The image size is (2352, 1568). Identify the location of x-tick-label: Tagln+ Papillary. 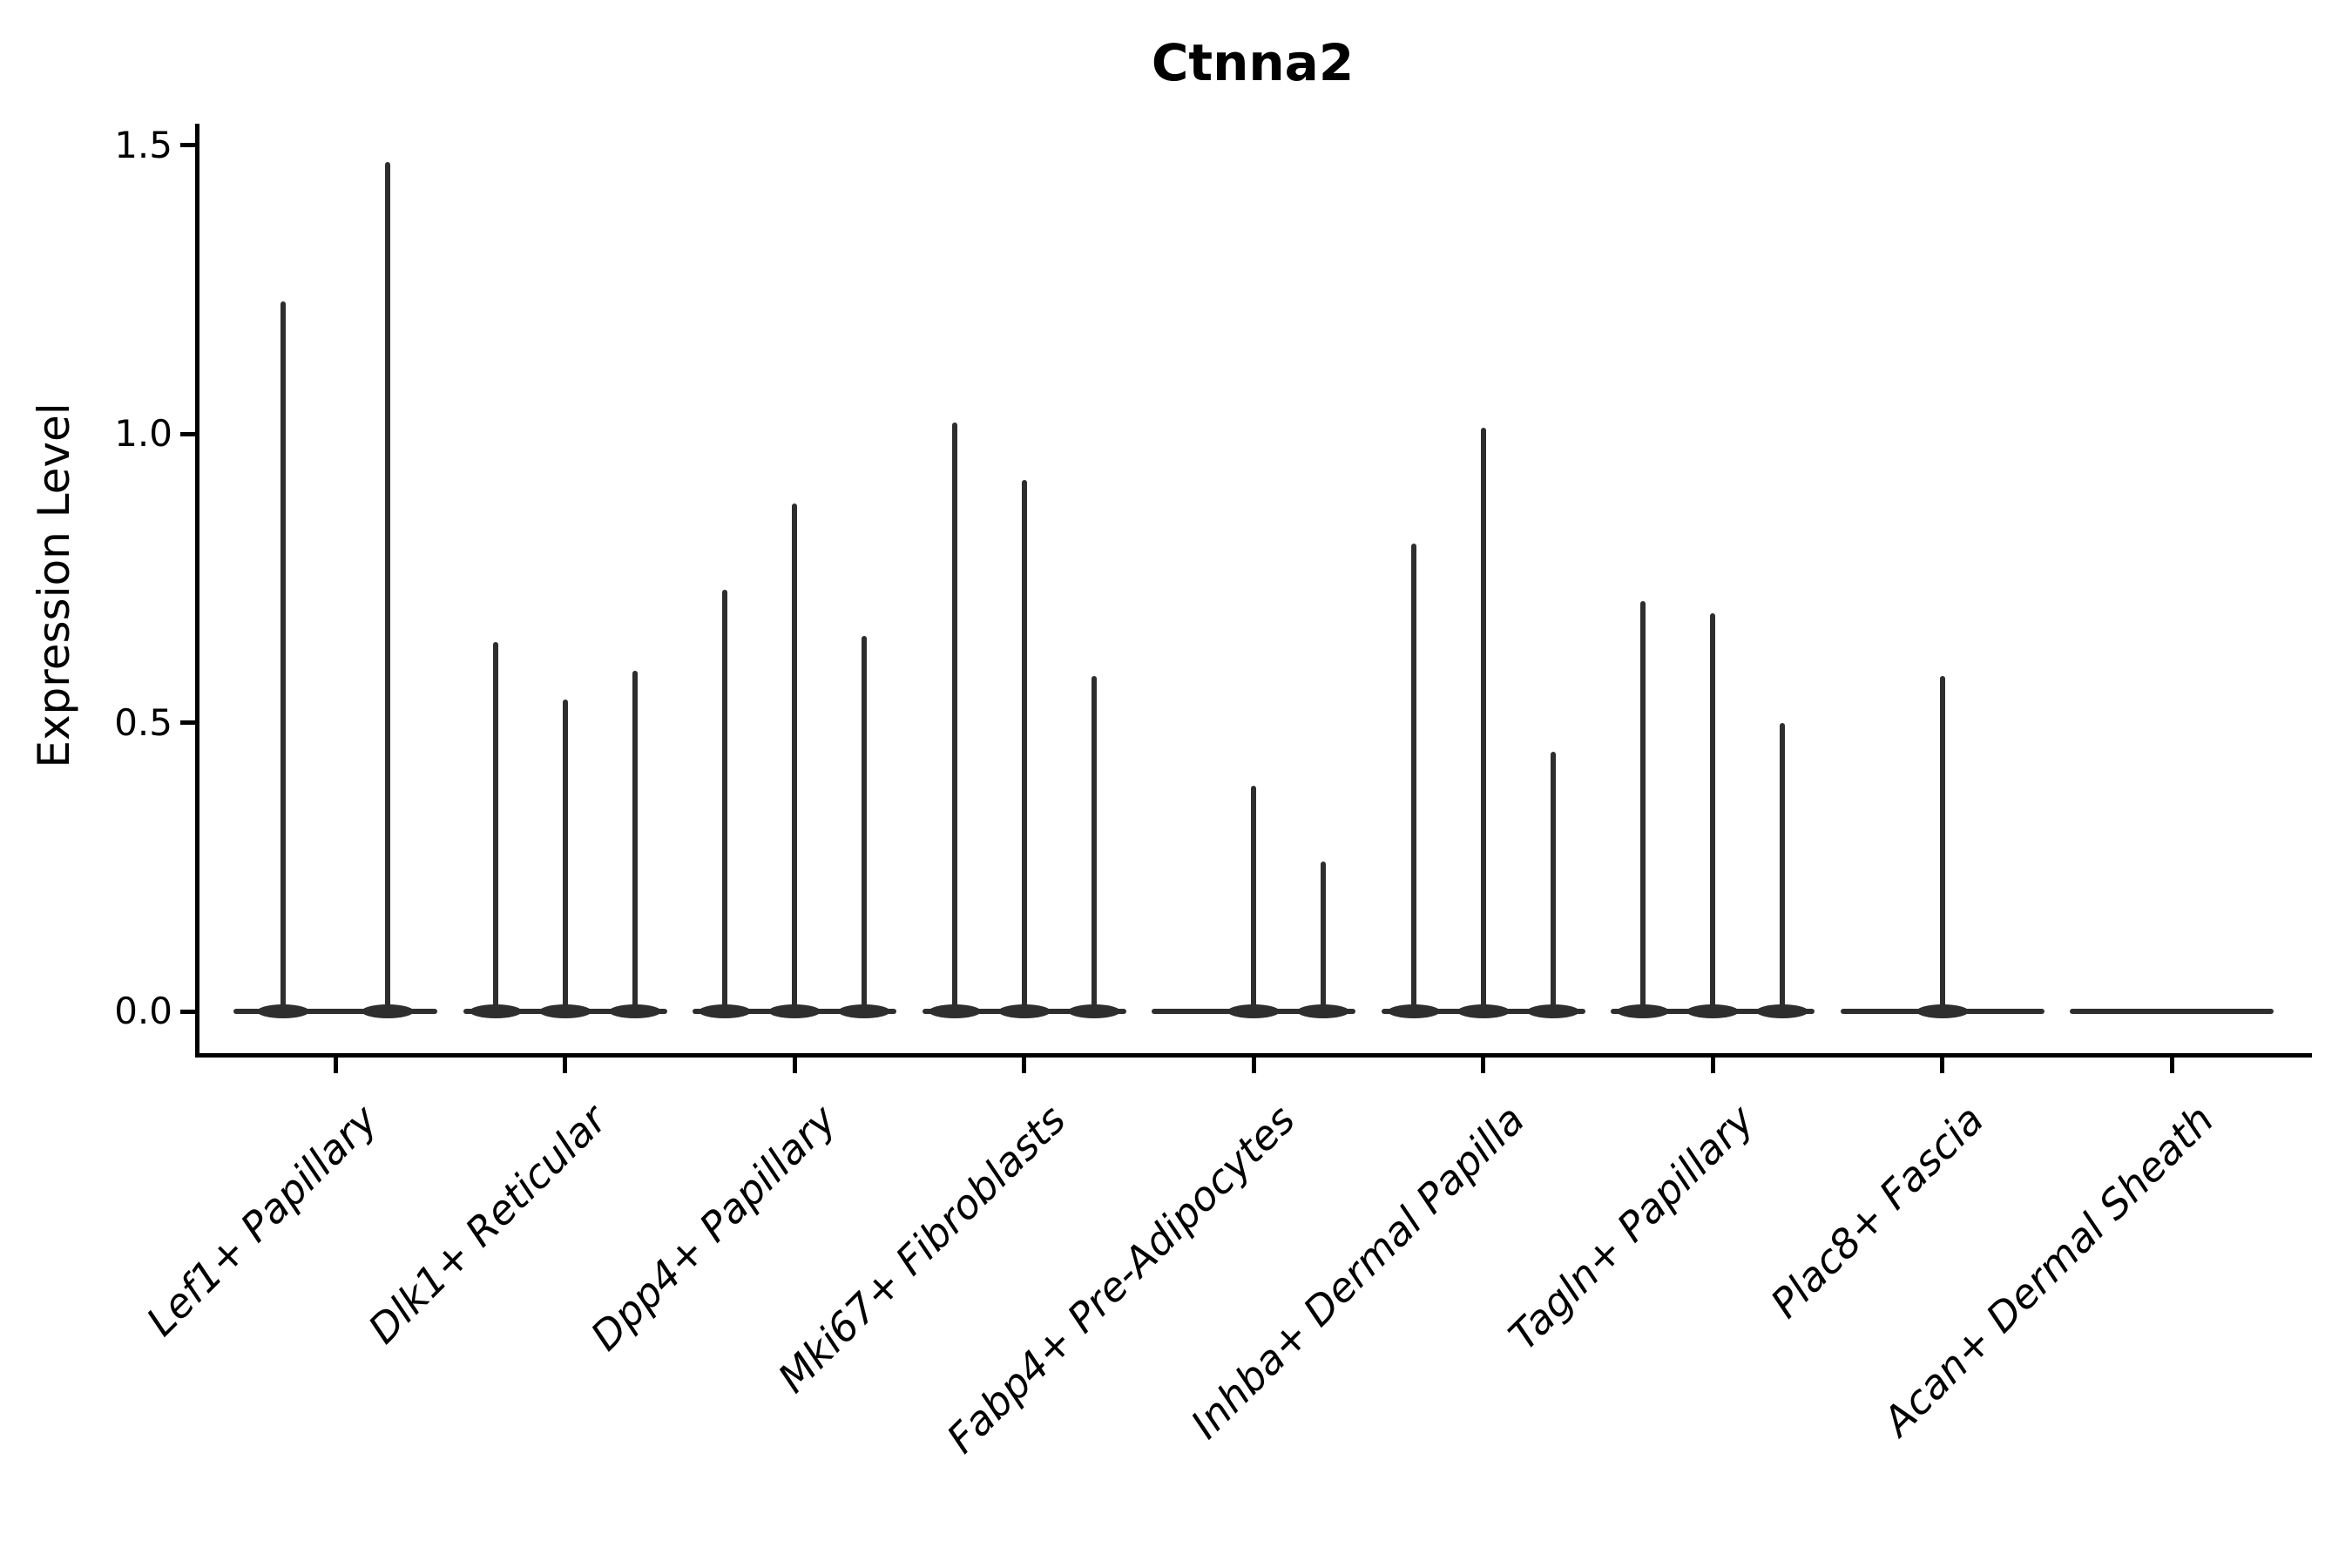
(1631, 1228).